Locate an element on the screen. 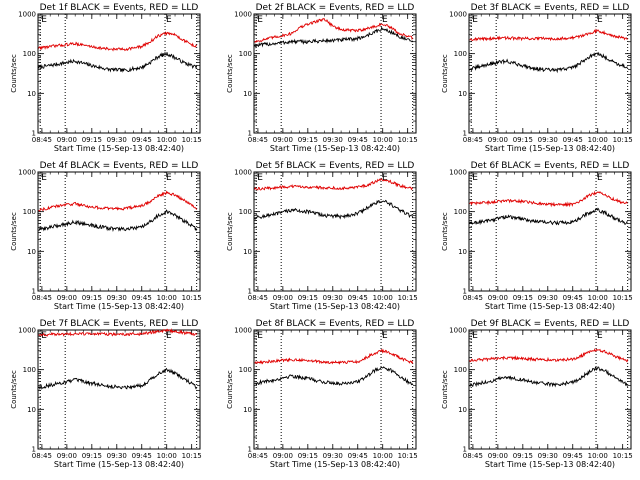  panel-title: Det 9f BLACK = Events, RED = LLD is located at coordinates (550, 324).